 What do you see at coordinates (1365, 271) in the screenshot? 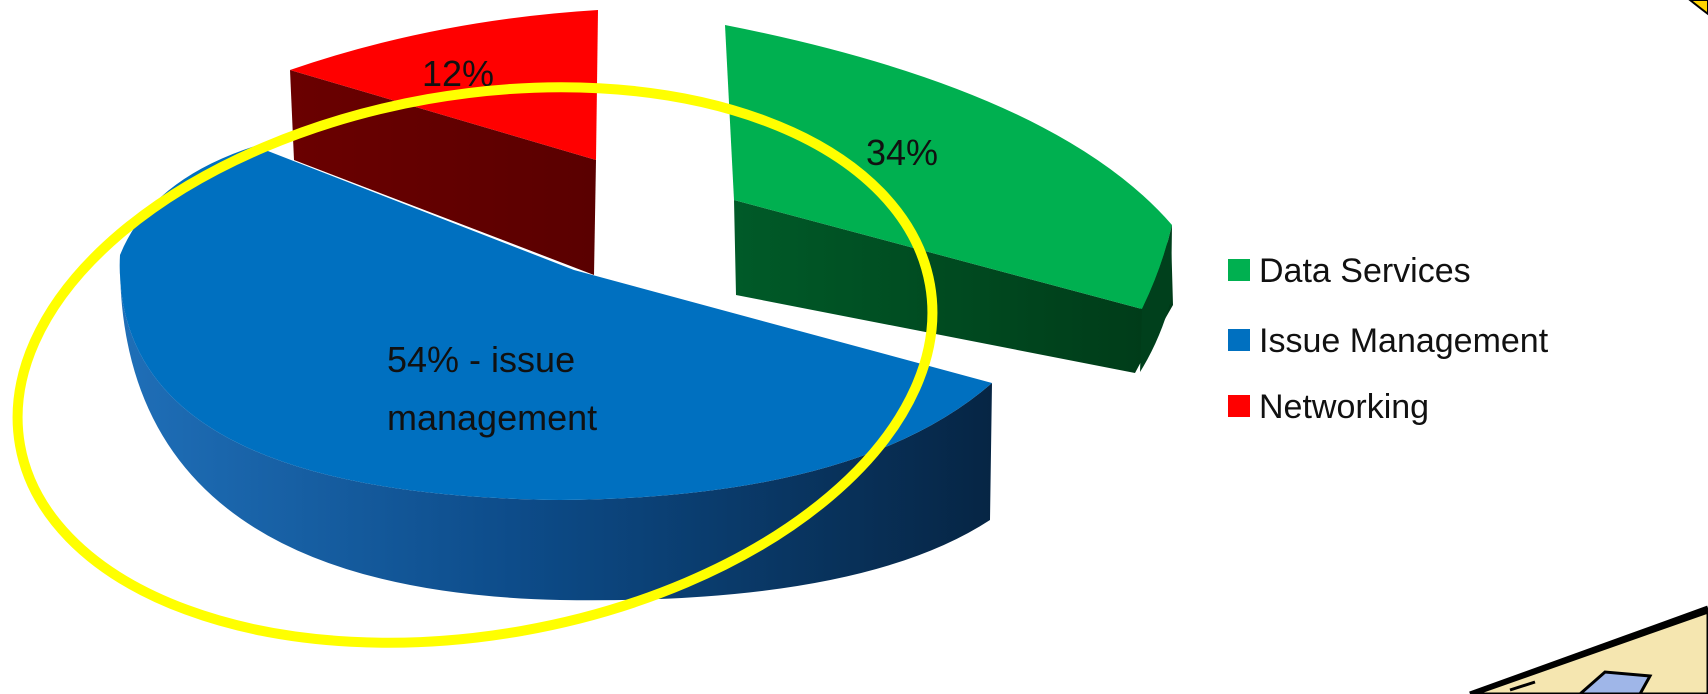
I see `legend-label-data-services: Data Services` at bounding box center [1365, 271].